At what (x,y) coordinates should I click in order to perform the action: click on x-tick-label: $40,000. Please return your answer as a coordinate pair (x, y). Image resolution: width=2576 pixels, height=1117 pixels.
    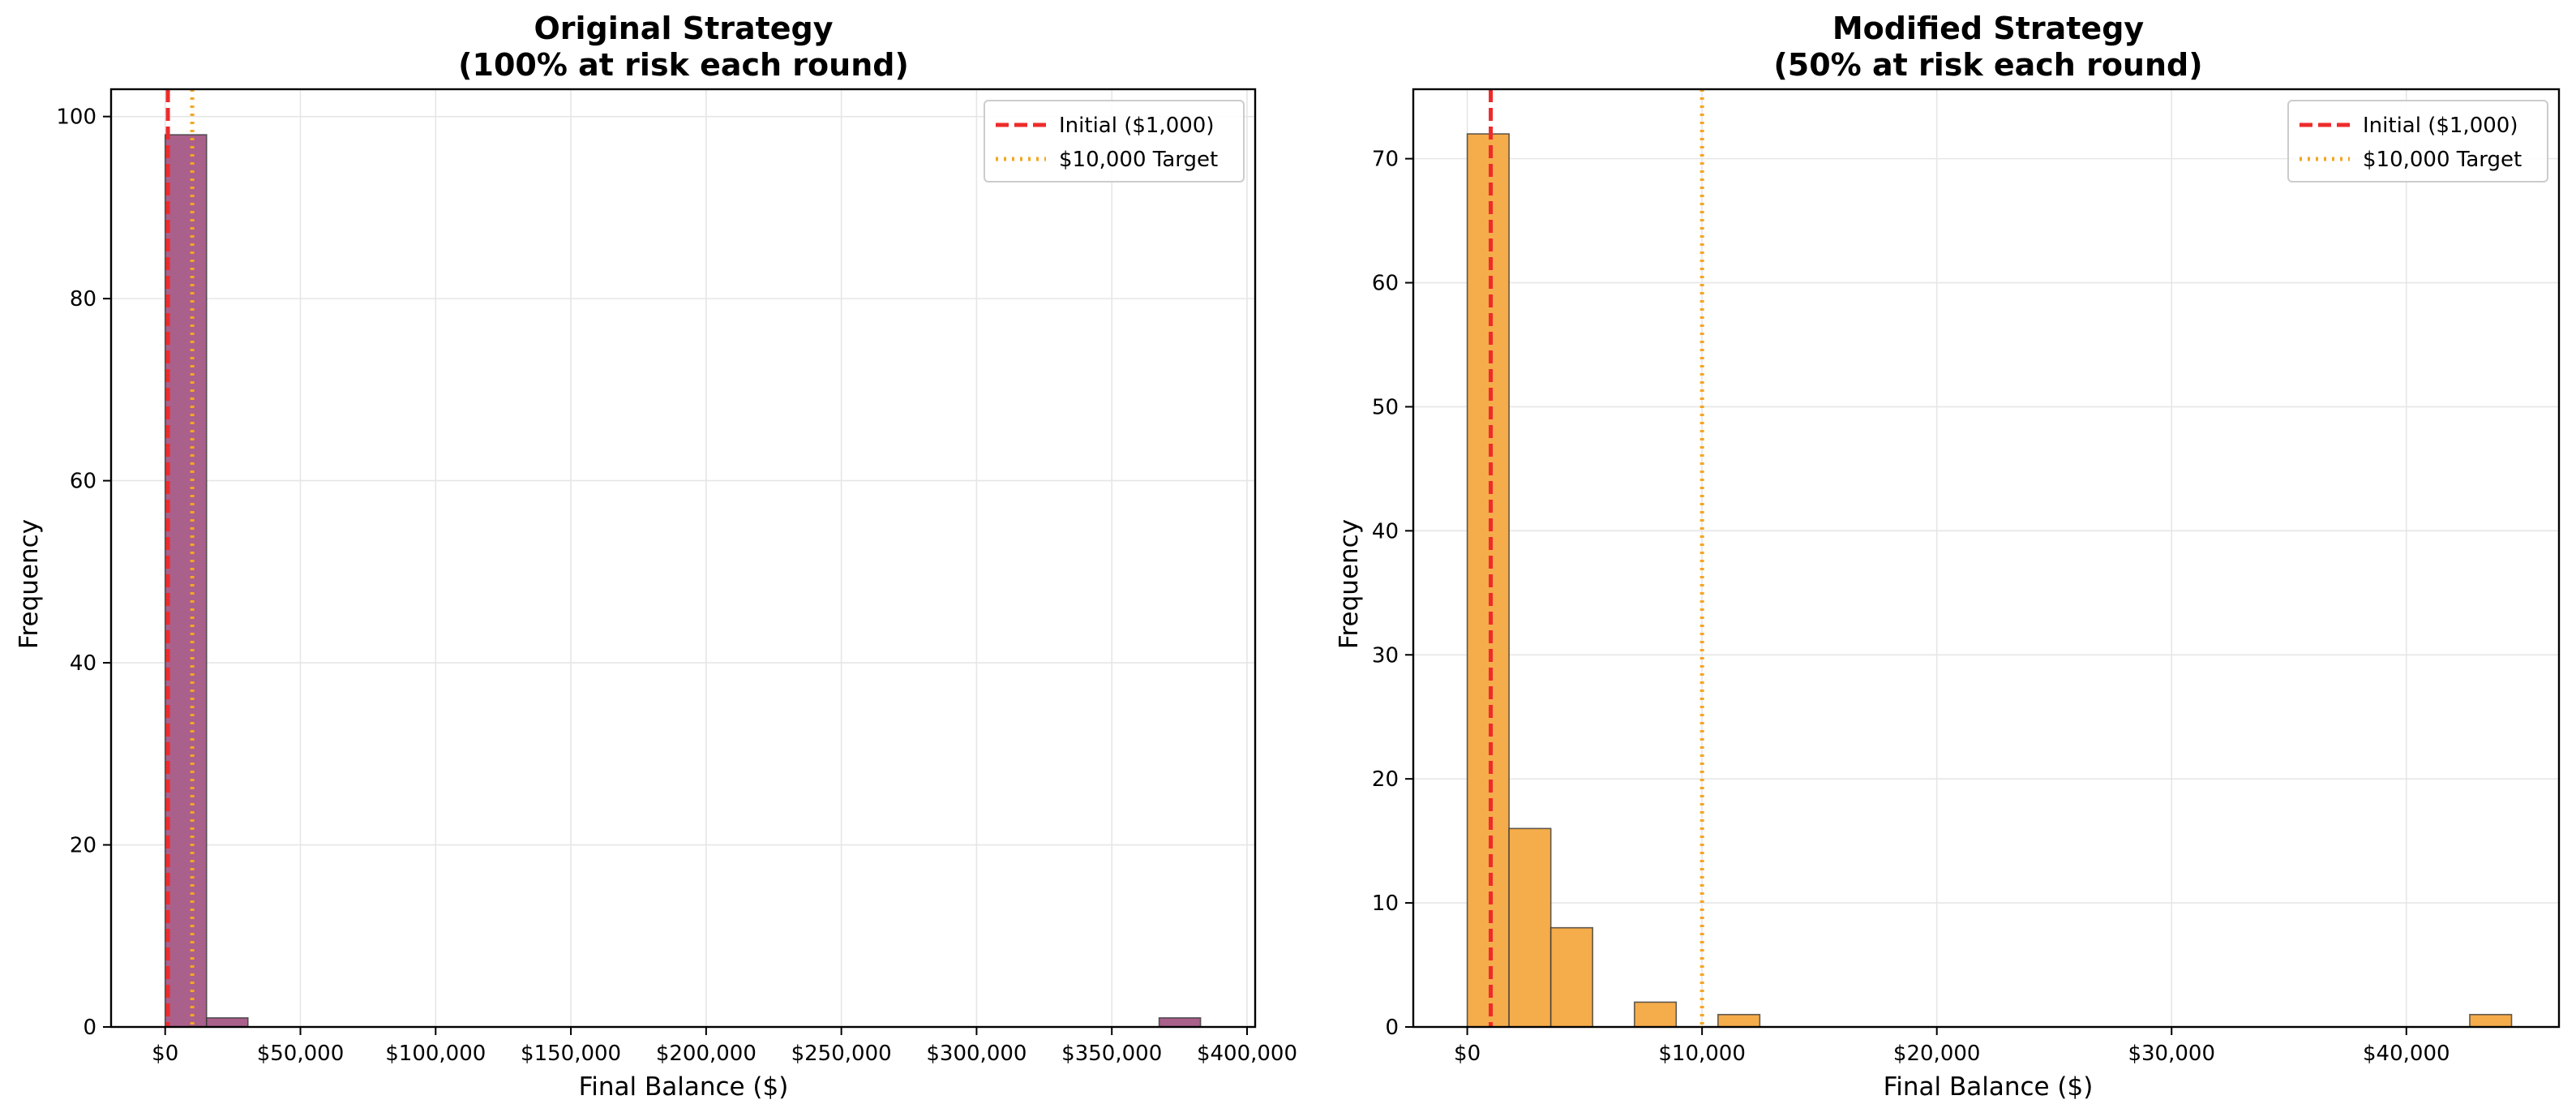
    Looking at the image, I should click on (2406, 1054).